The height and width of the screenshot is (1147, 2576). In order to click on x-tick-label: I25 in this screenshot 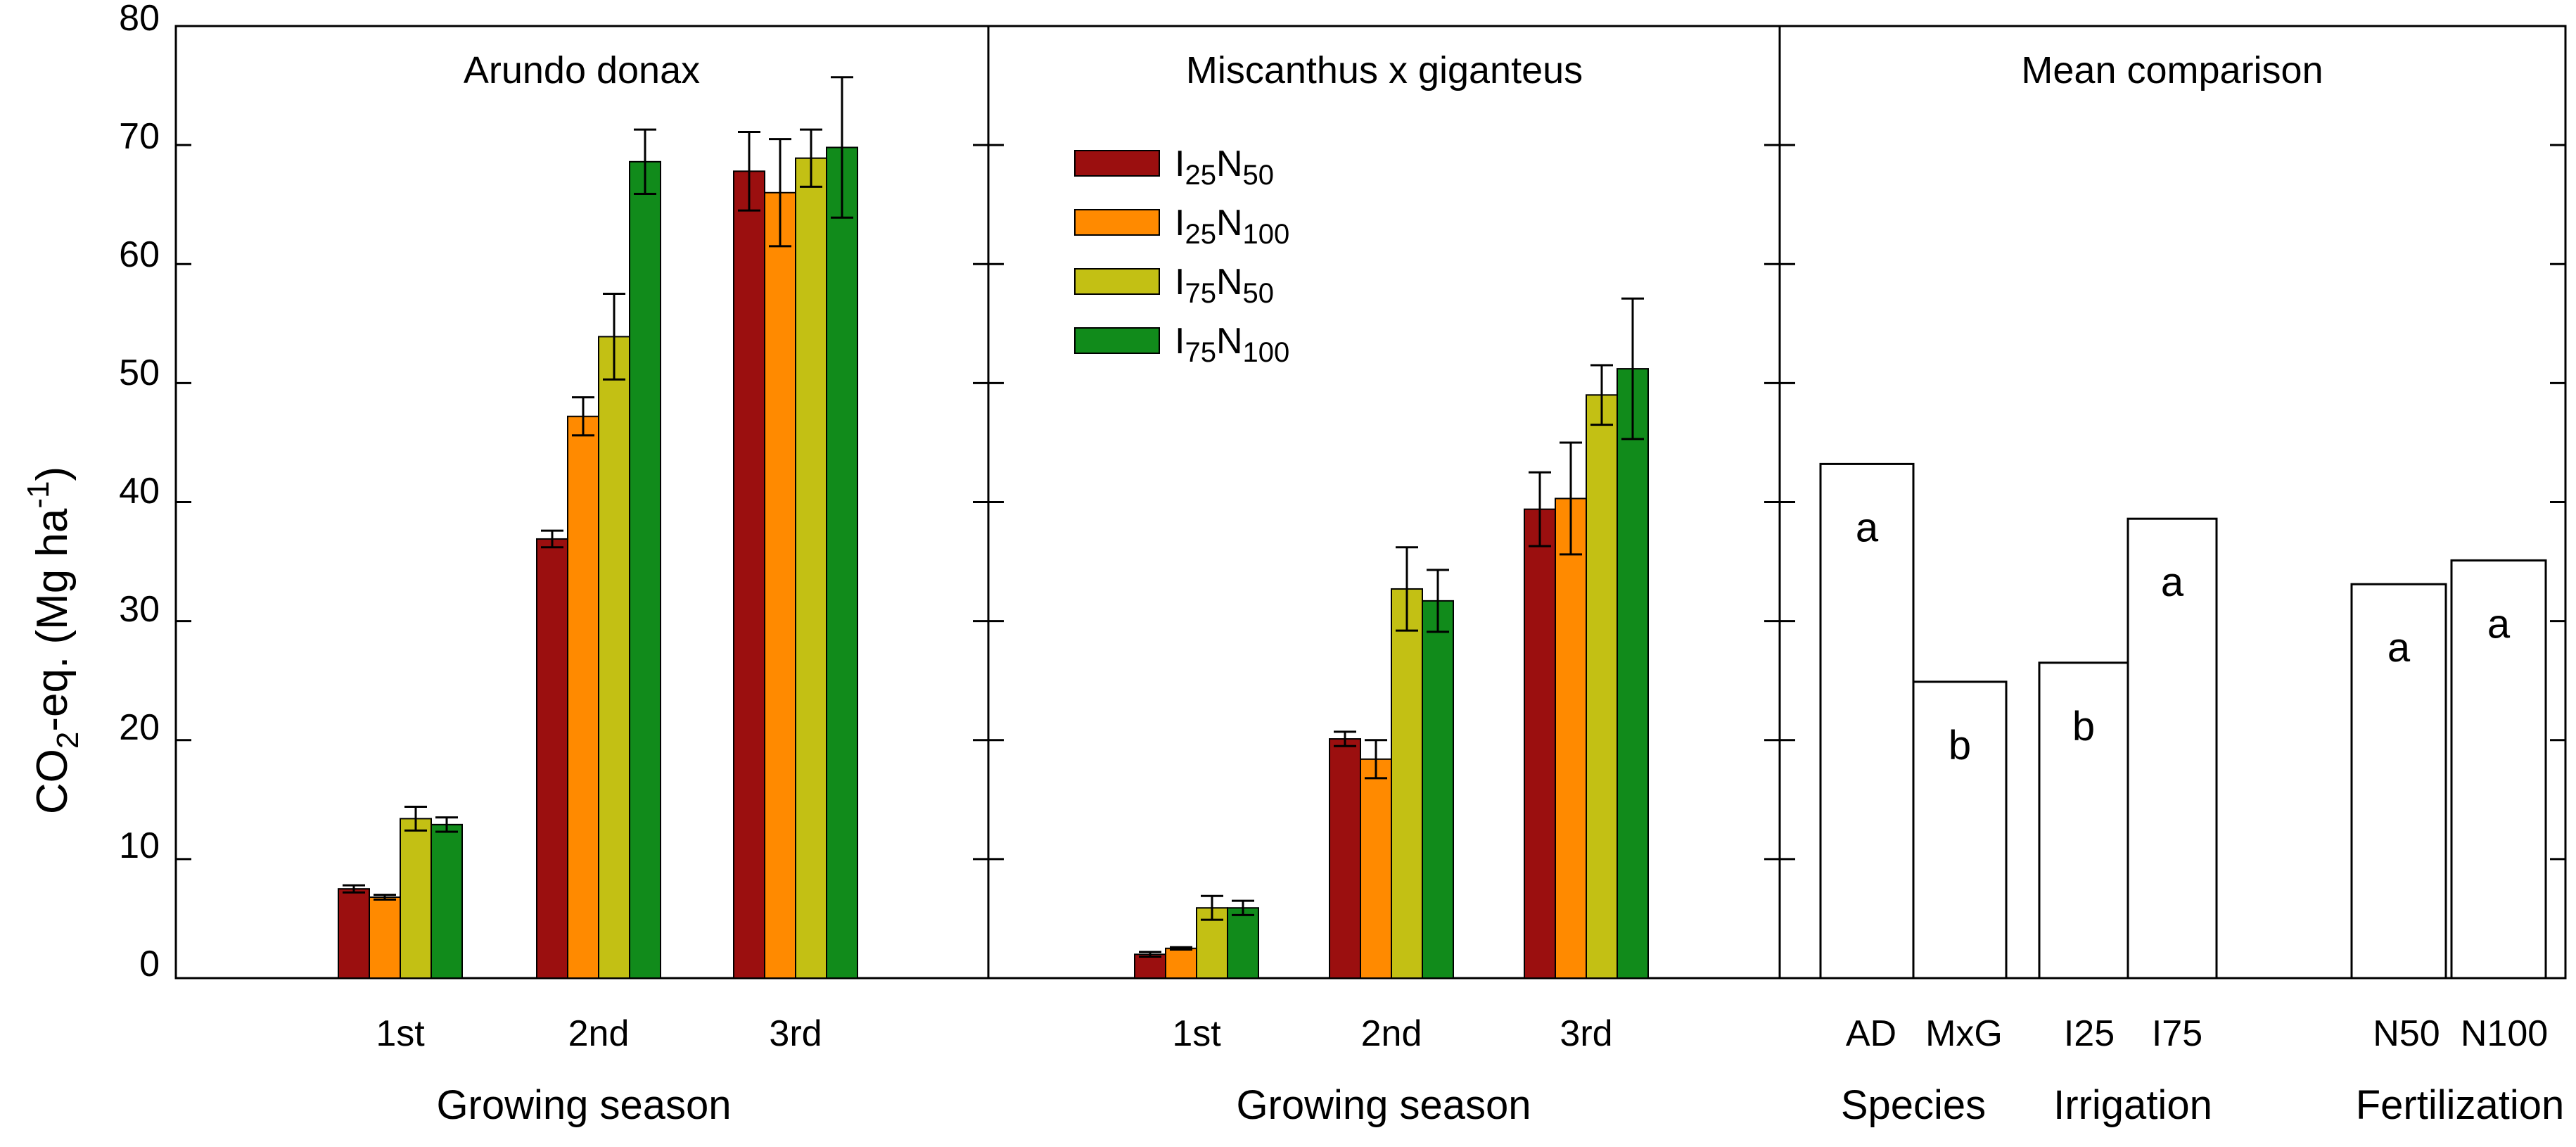, I will do `click(2089, 1033)`.